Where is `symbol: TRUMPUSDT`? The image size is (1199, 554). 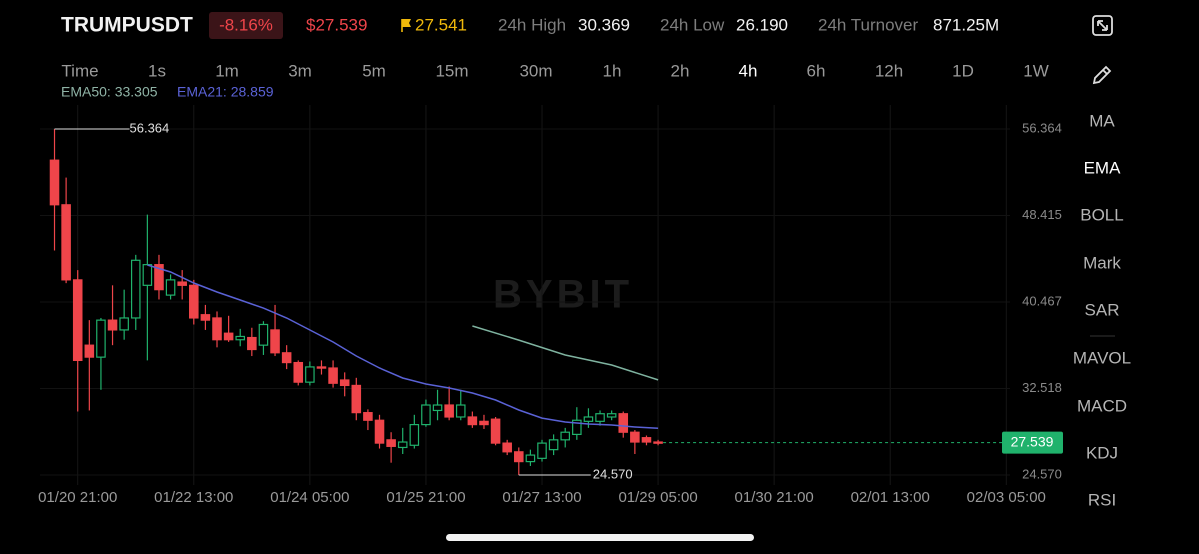
symbol: TRUMPUSDT is located at coordinates (127, 25).